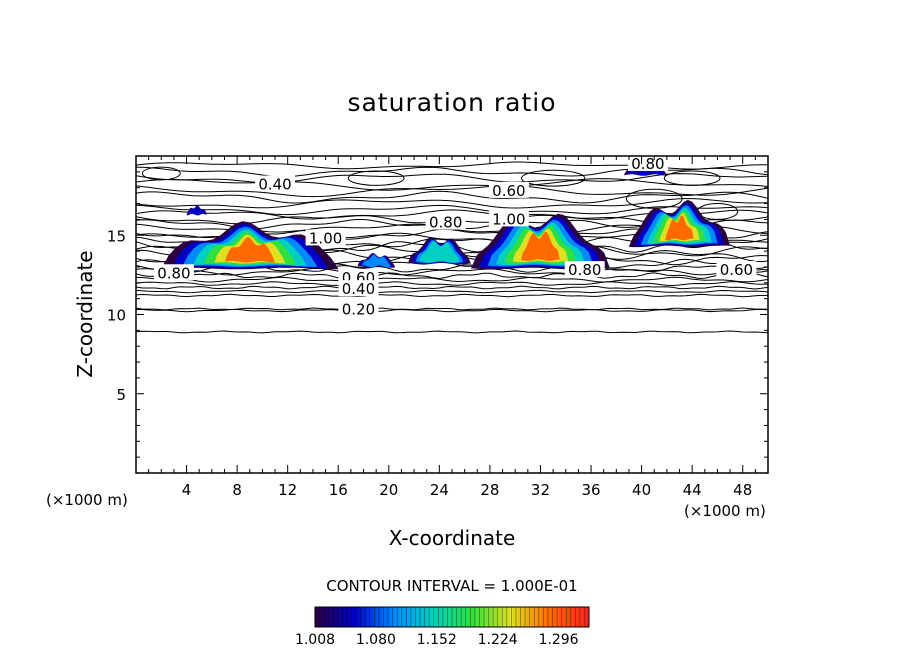  Describe the element at coordinates (498, 640) in the screenshot. I see `colorbar-tick-label: 1.224` at that location.